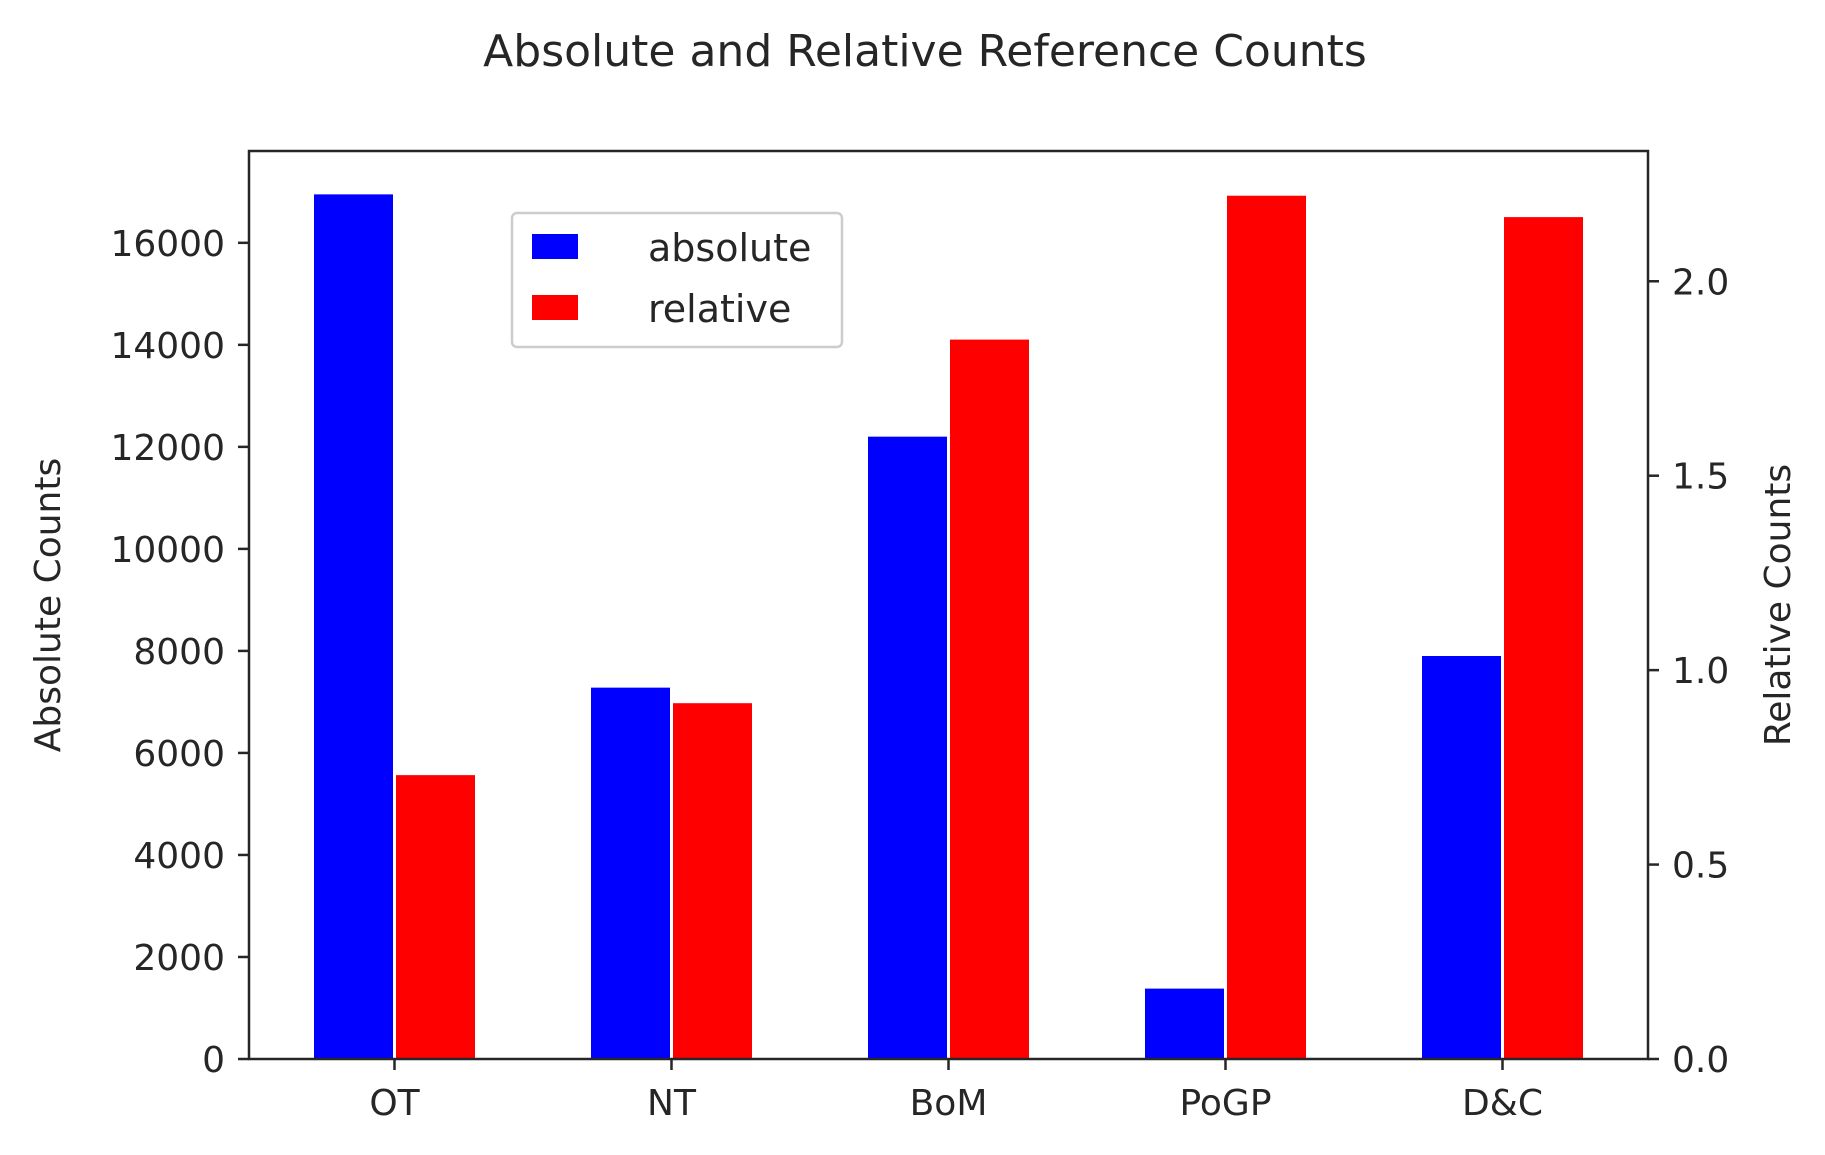 The width and height of the screenshot is (1825, 1155). What do you see at coordinates (719, 309) in the screenshot?
I see `legend-label-relative: relative` at bounding box center [719, 309].